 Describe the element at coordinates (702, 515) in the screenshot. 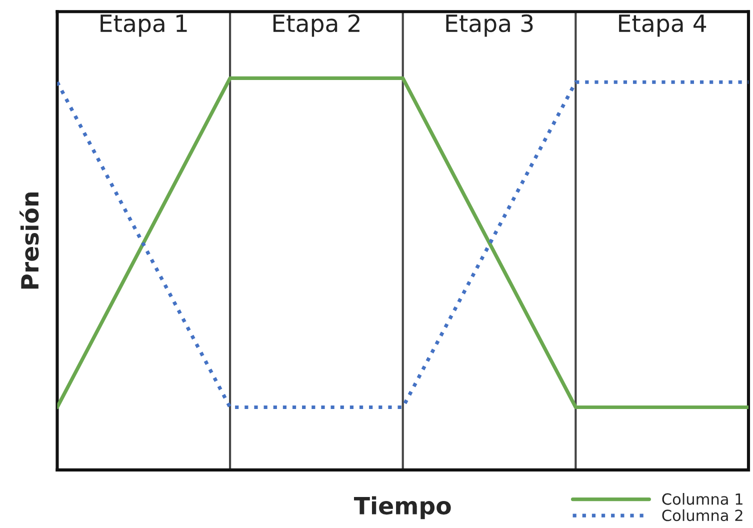

I see `legend-label: Columna 2` at that location.